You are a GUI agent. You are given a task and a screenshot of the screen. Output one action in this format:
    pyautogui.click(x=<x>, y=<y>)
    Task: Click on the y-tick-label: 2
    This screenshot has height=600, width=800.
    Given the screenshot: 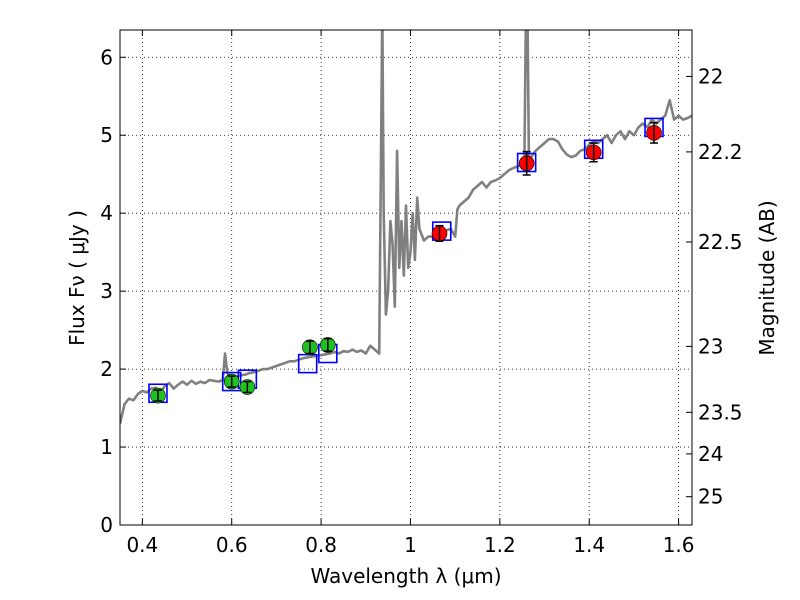 What is the action you would take?
    pyautogui.click(x=106, y=369)
    